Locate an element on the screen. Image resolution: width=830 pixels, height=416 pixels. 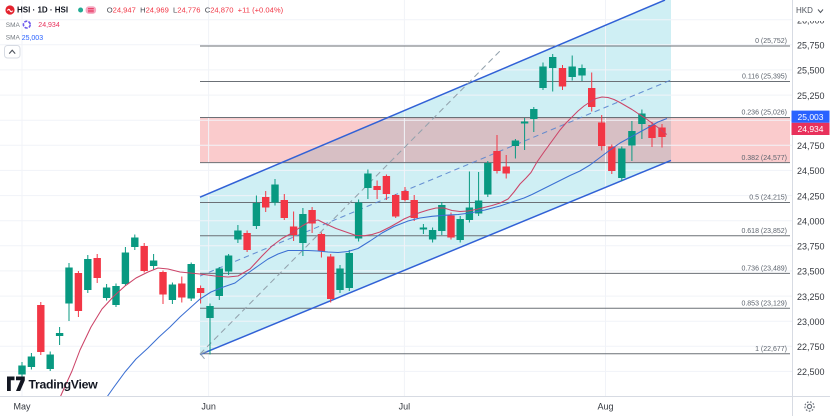
svg-text: 24,750 is located at coordinates (811, 146).